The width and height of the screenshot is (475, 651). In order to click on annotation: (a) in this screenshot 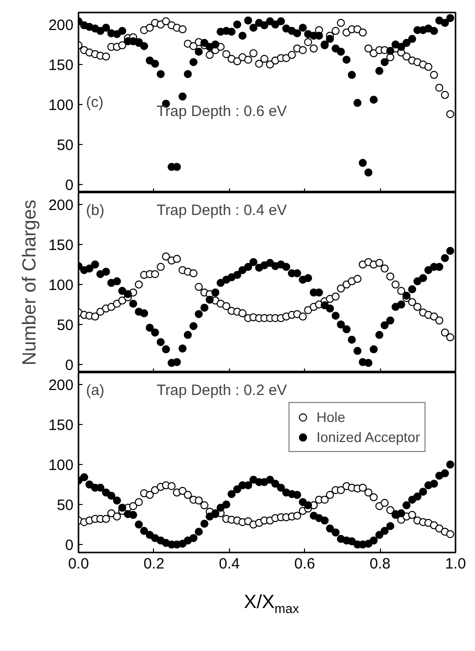, I will do `click(95, 390)`.